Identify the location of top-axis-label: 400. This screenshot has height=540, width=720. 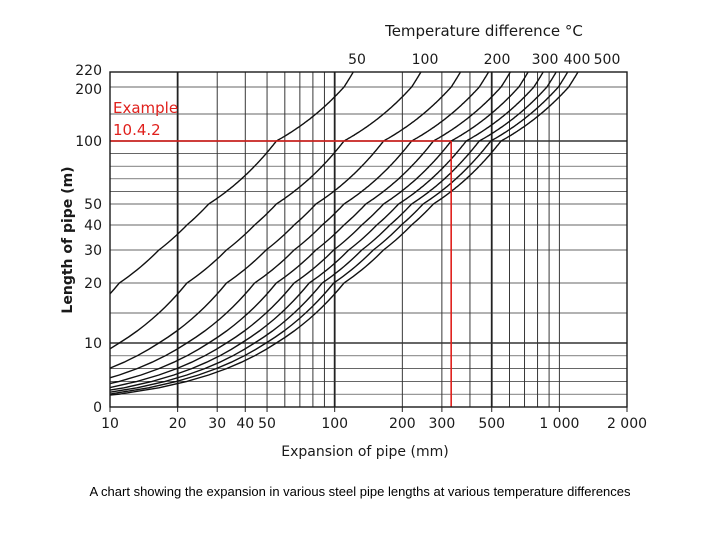
(577, 60).